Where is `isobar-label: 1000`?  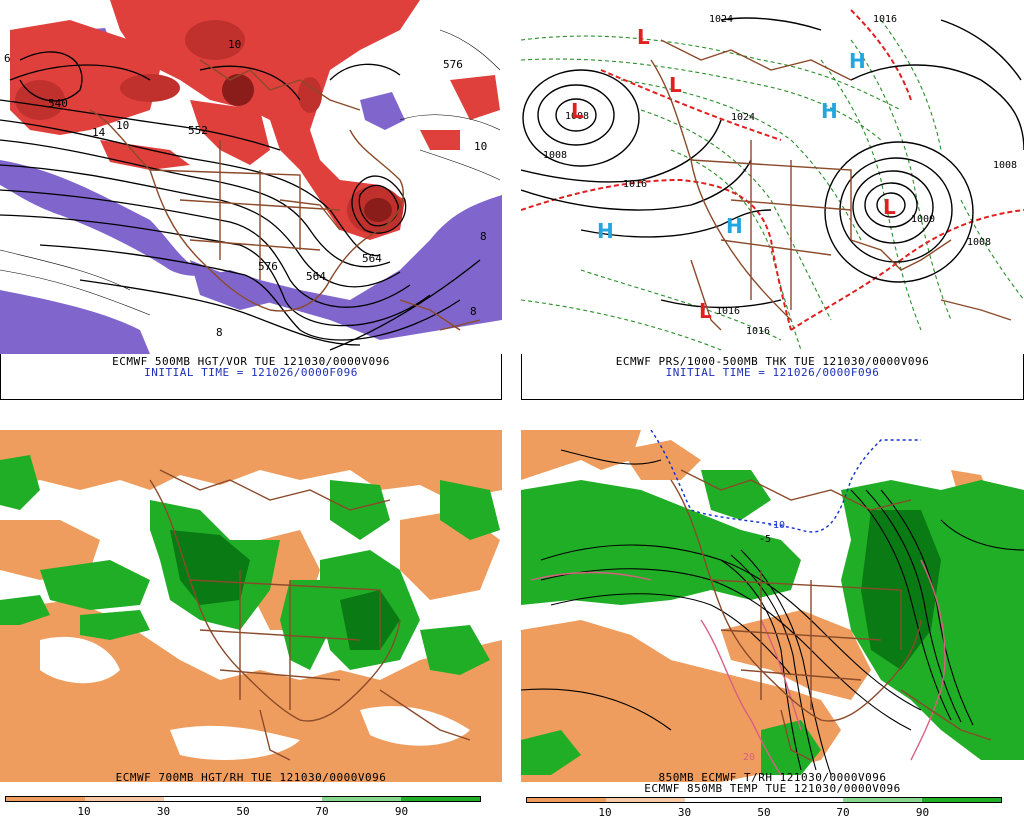 isobar-label: 1000 is located at coordinates (923, 219).